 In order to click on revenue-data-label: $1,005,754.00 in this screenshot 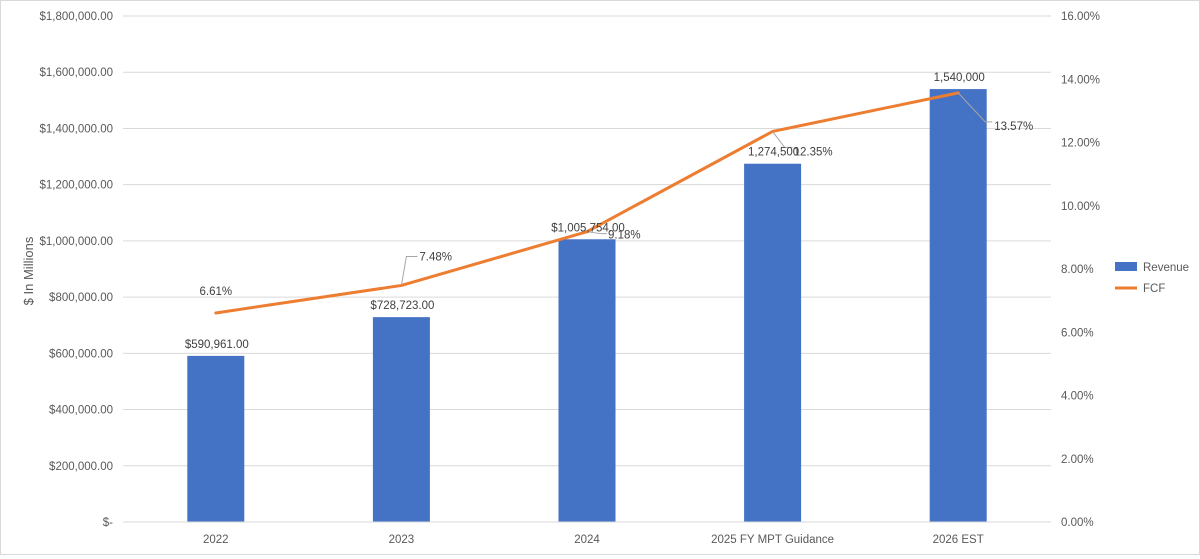, I will do `click(588, 228)`.